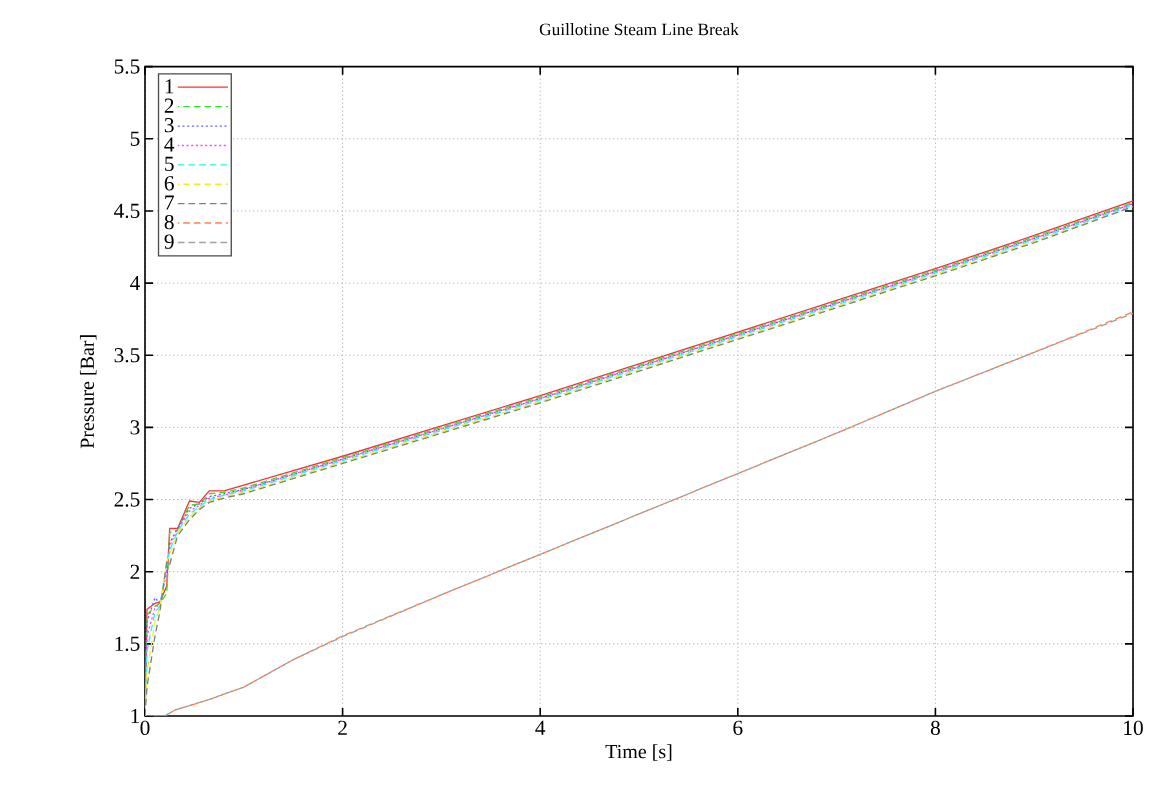  What do you see at coordinates (169, 125) in the screenshot?
I see `legend-label: 3` at bounding box center [169, 125].